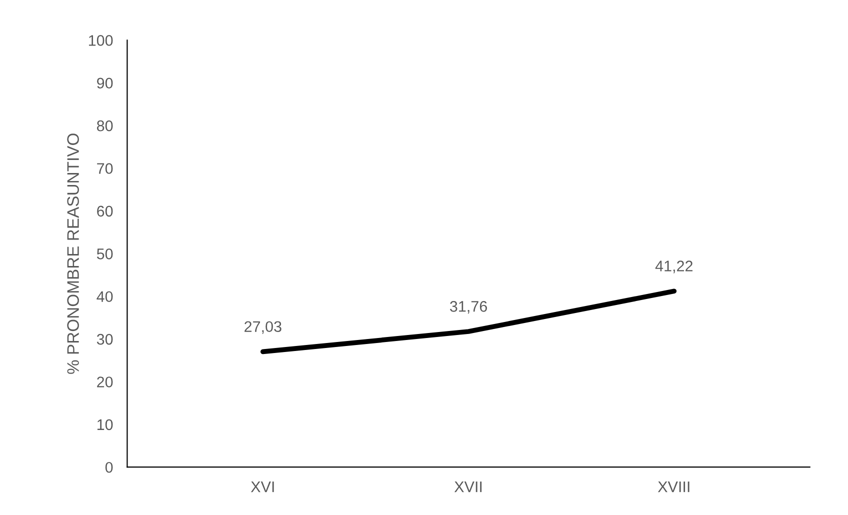  Describe the element at coordinates (105, 382) in the screenshot. I see `y-tick-label: 20` at that location.